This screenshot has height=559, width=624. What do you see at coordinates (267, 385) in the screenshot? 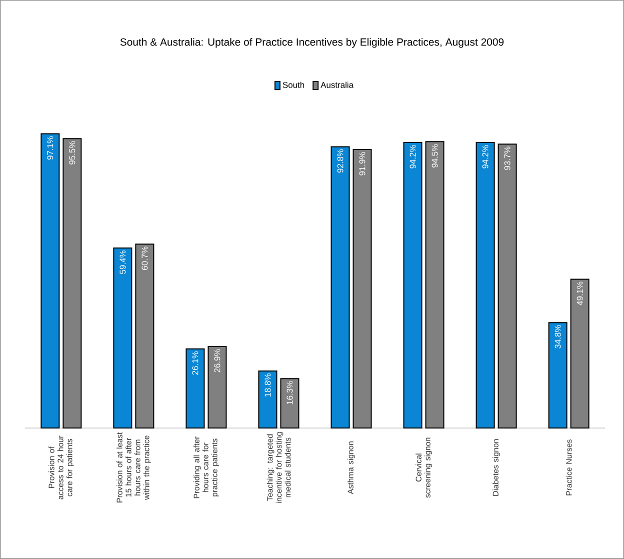
I see `data-label: 18.8%` at bounding box center [267, 385].